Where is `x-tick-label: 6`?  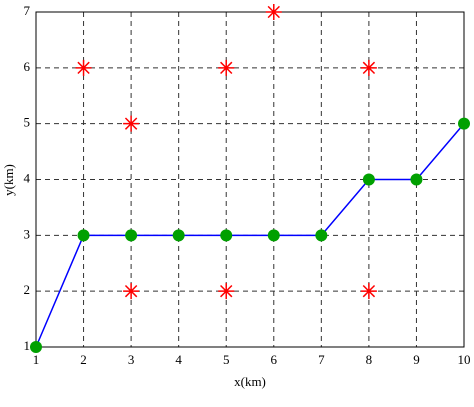 x-tick-label: 6 is located at coordinates (274, 359).